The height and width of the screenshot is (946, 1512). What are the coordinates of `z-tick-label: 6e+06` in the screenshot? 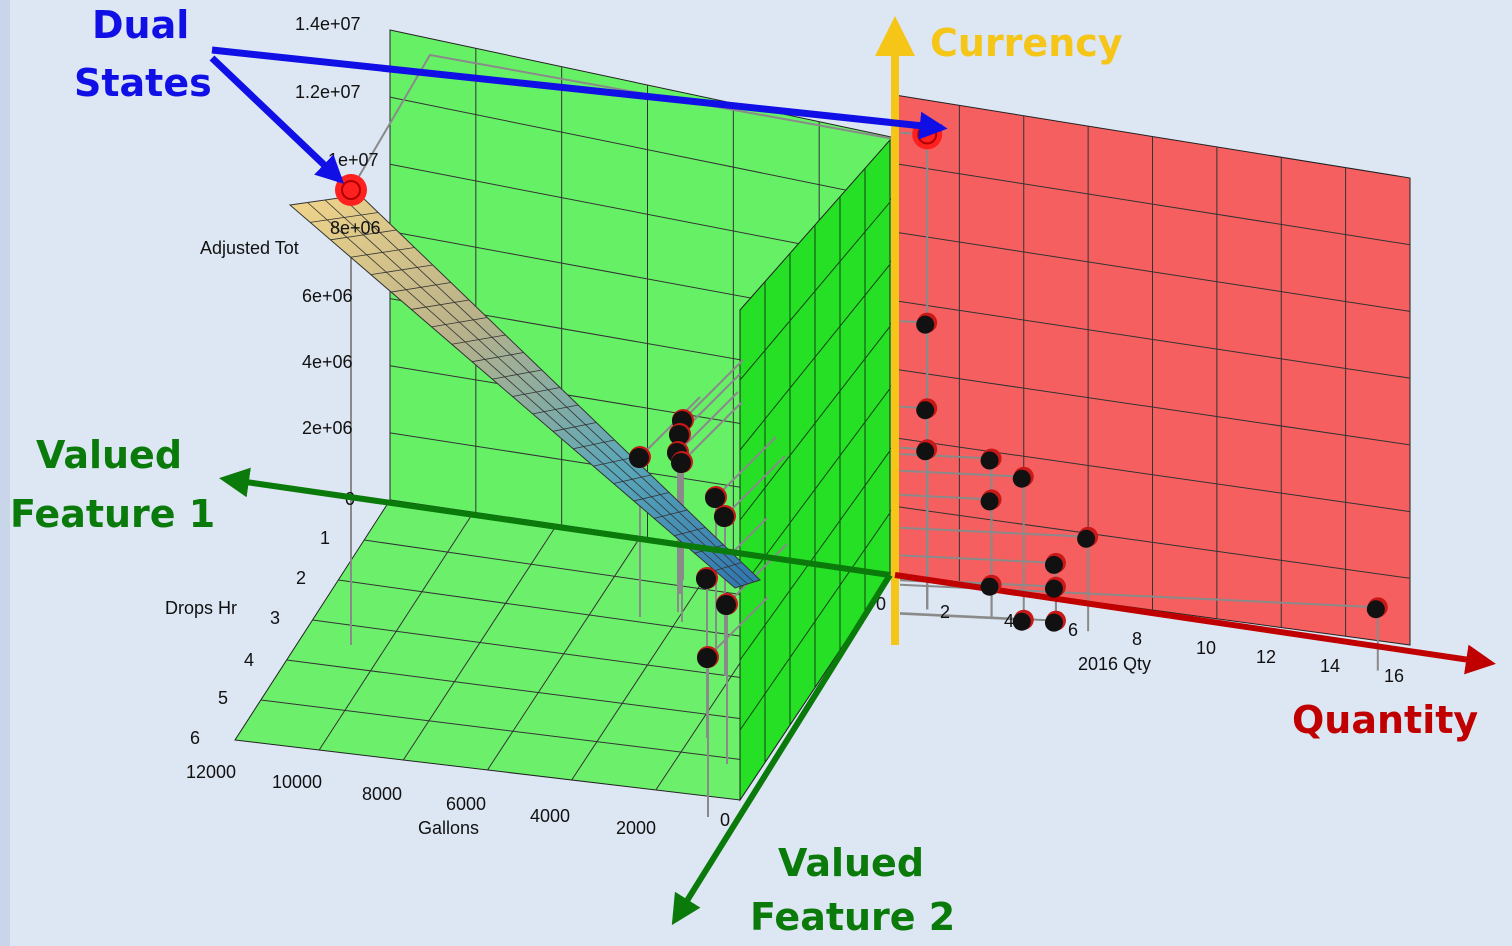 It's located at (327, 296).